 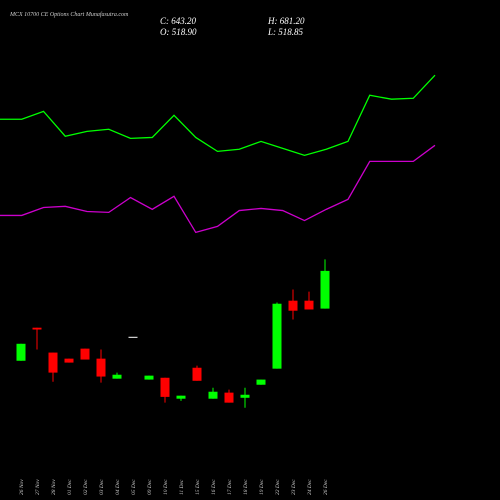 I want to click on x-tick-label: 03 Dec, so click(x=102, y=487).